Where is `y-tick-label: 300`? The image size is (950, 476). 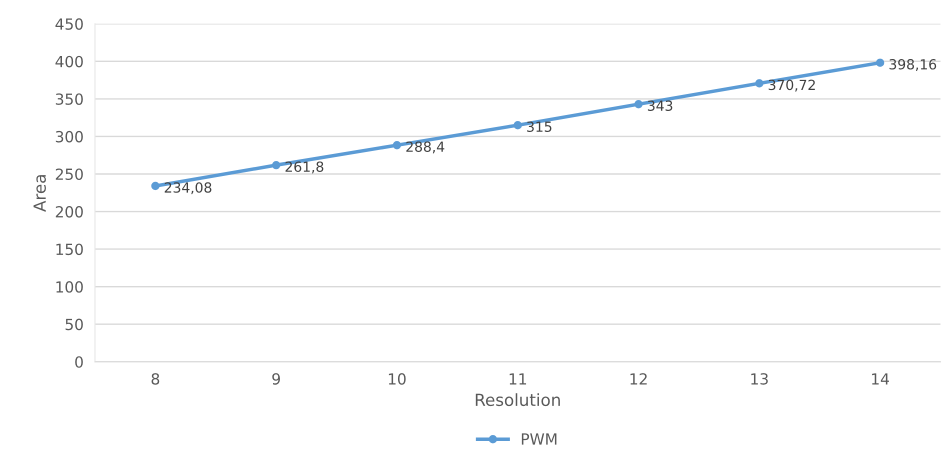 y-tick-label: 300 is located at coordinates (69, 136).